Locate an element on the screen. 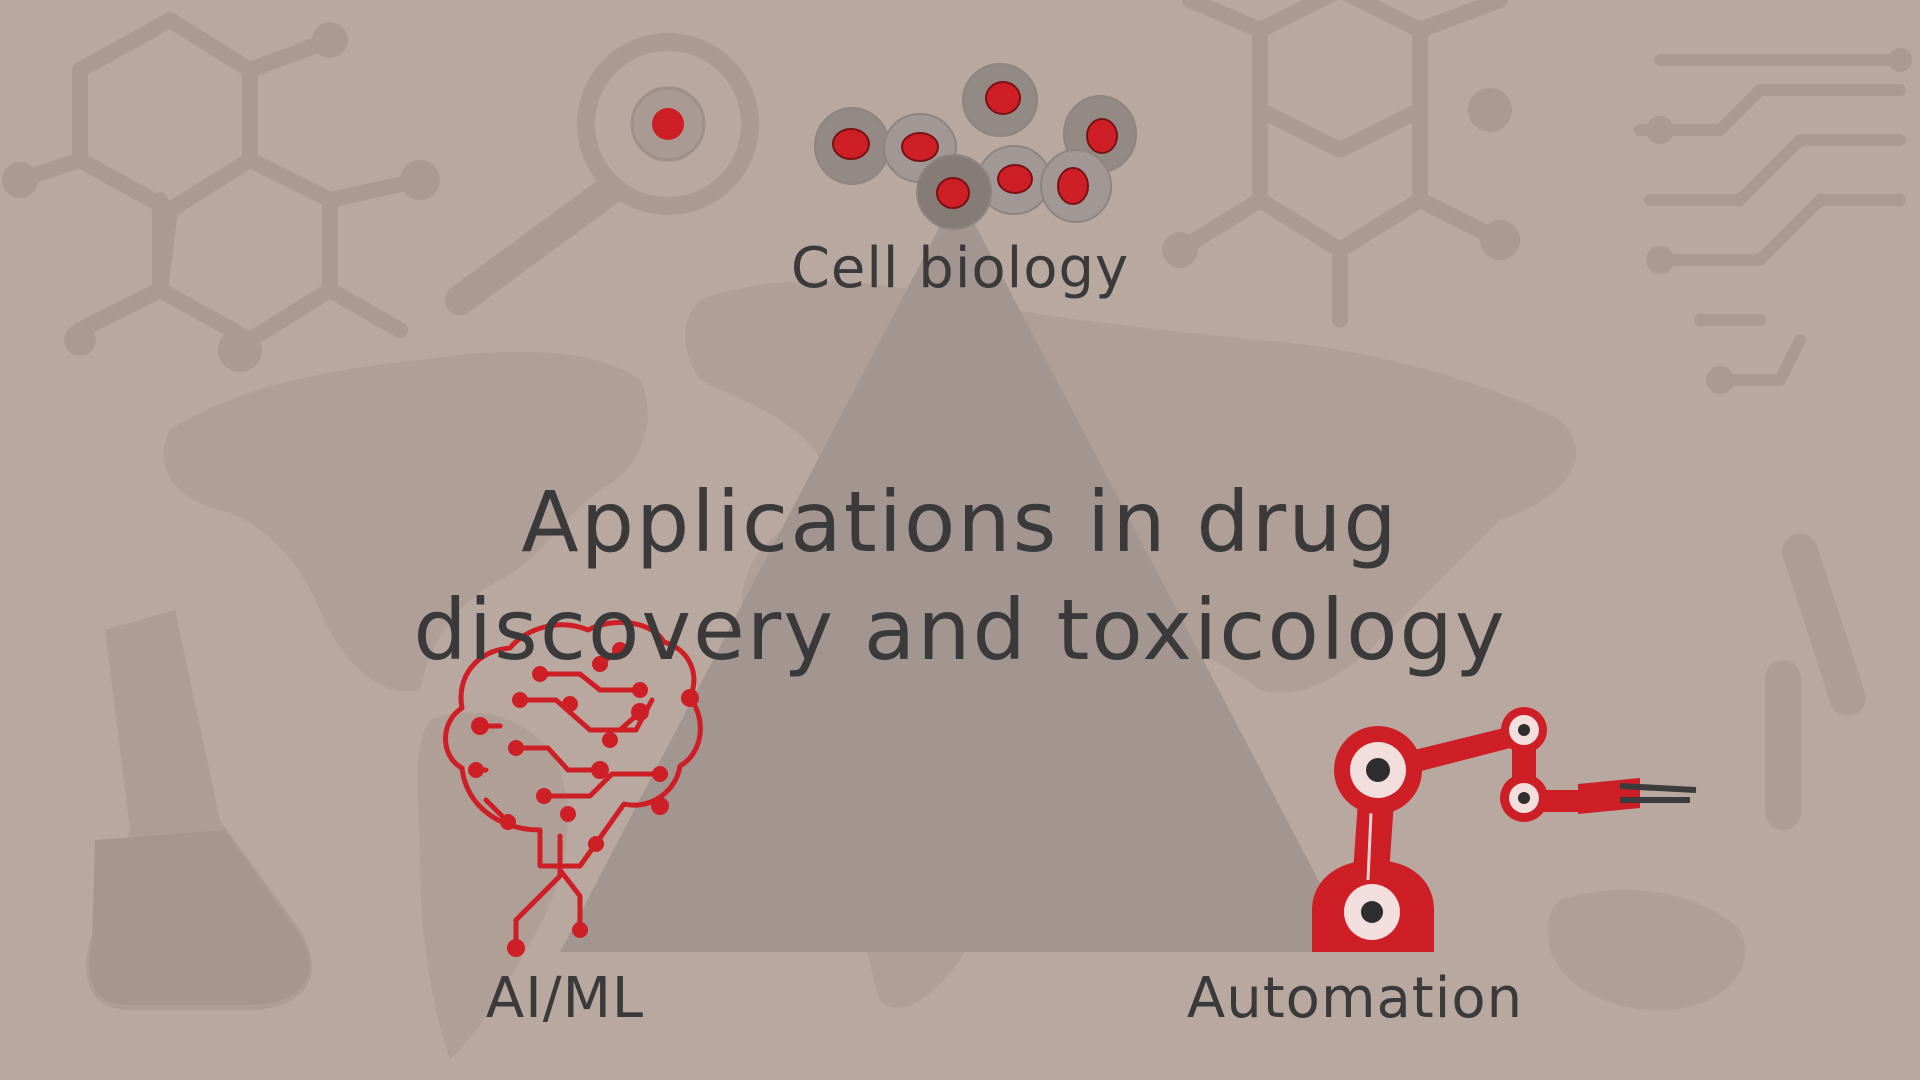 The height and width of the screenshot is (1080, 1920). title-line-2: discovery and toxicology is located at coordinates (960, 630).